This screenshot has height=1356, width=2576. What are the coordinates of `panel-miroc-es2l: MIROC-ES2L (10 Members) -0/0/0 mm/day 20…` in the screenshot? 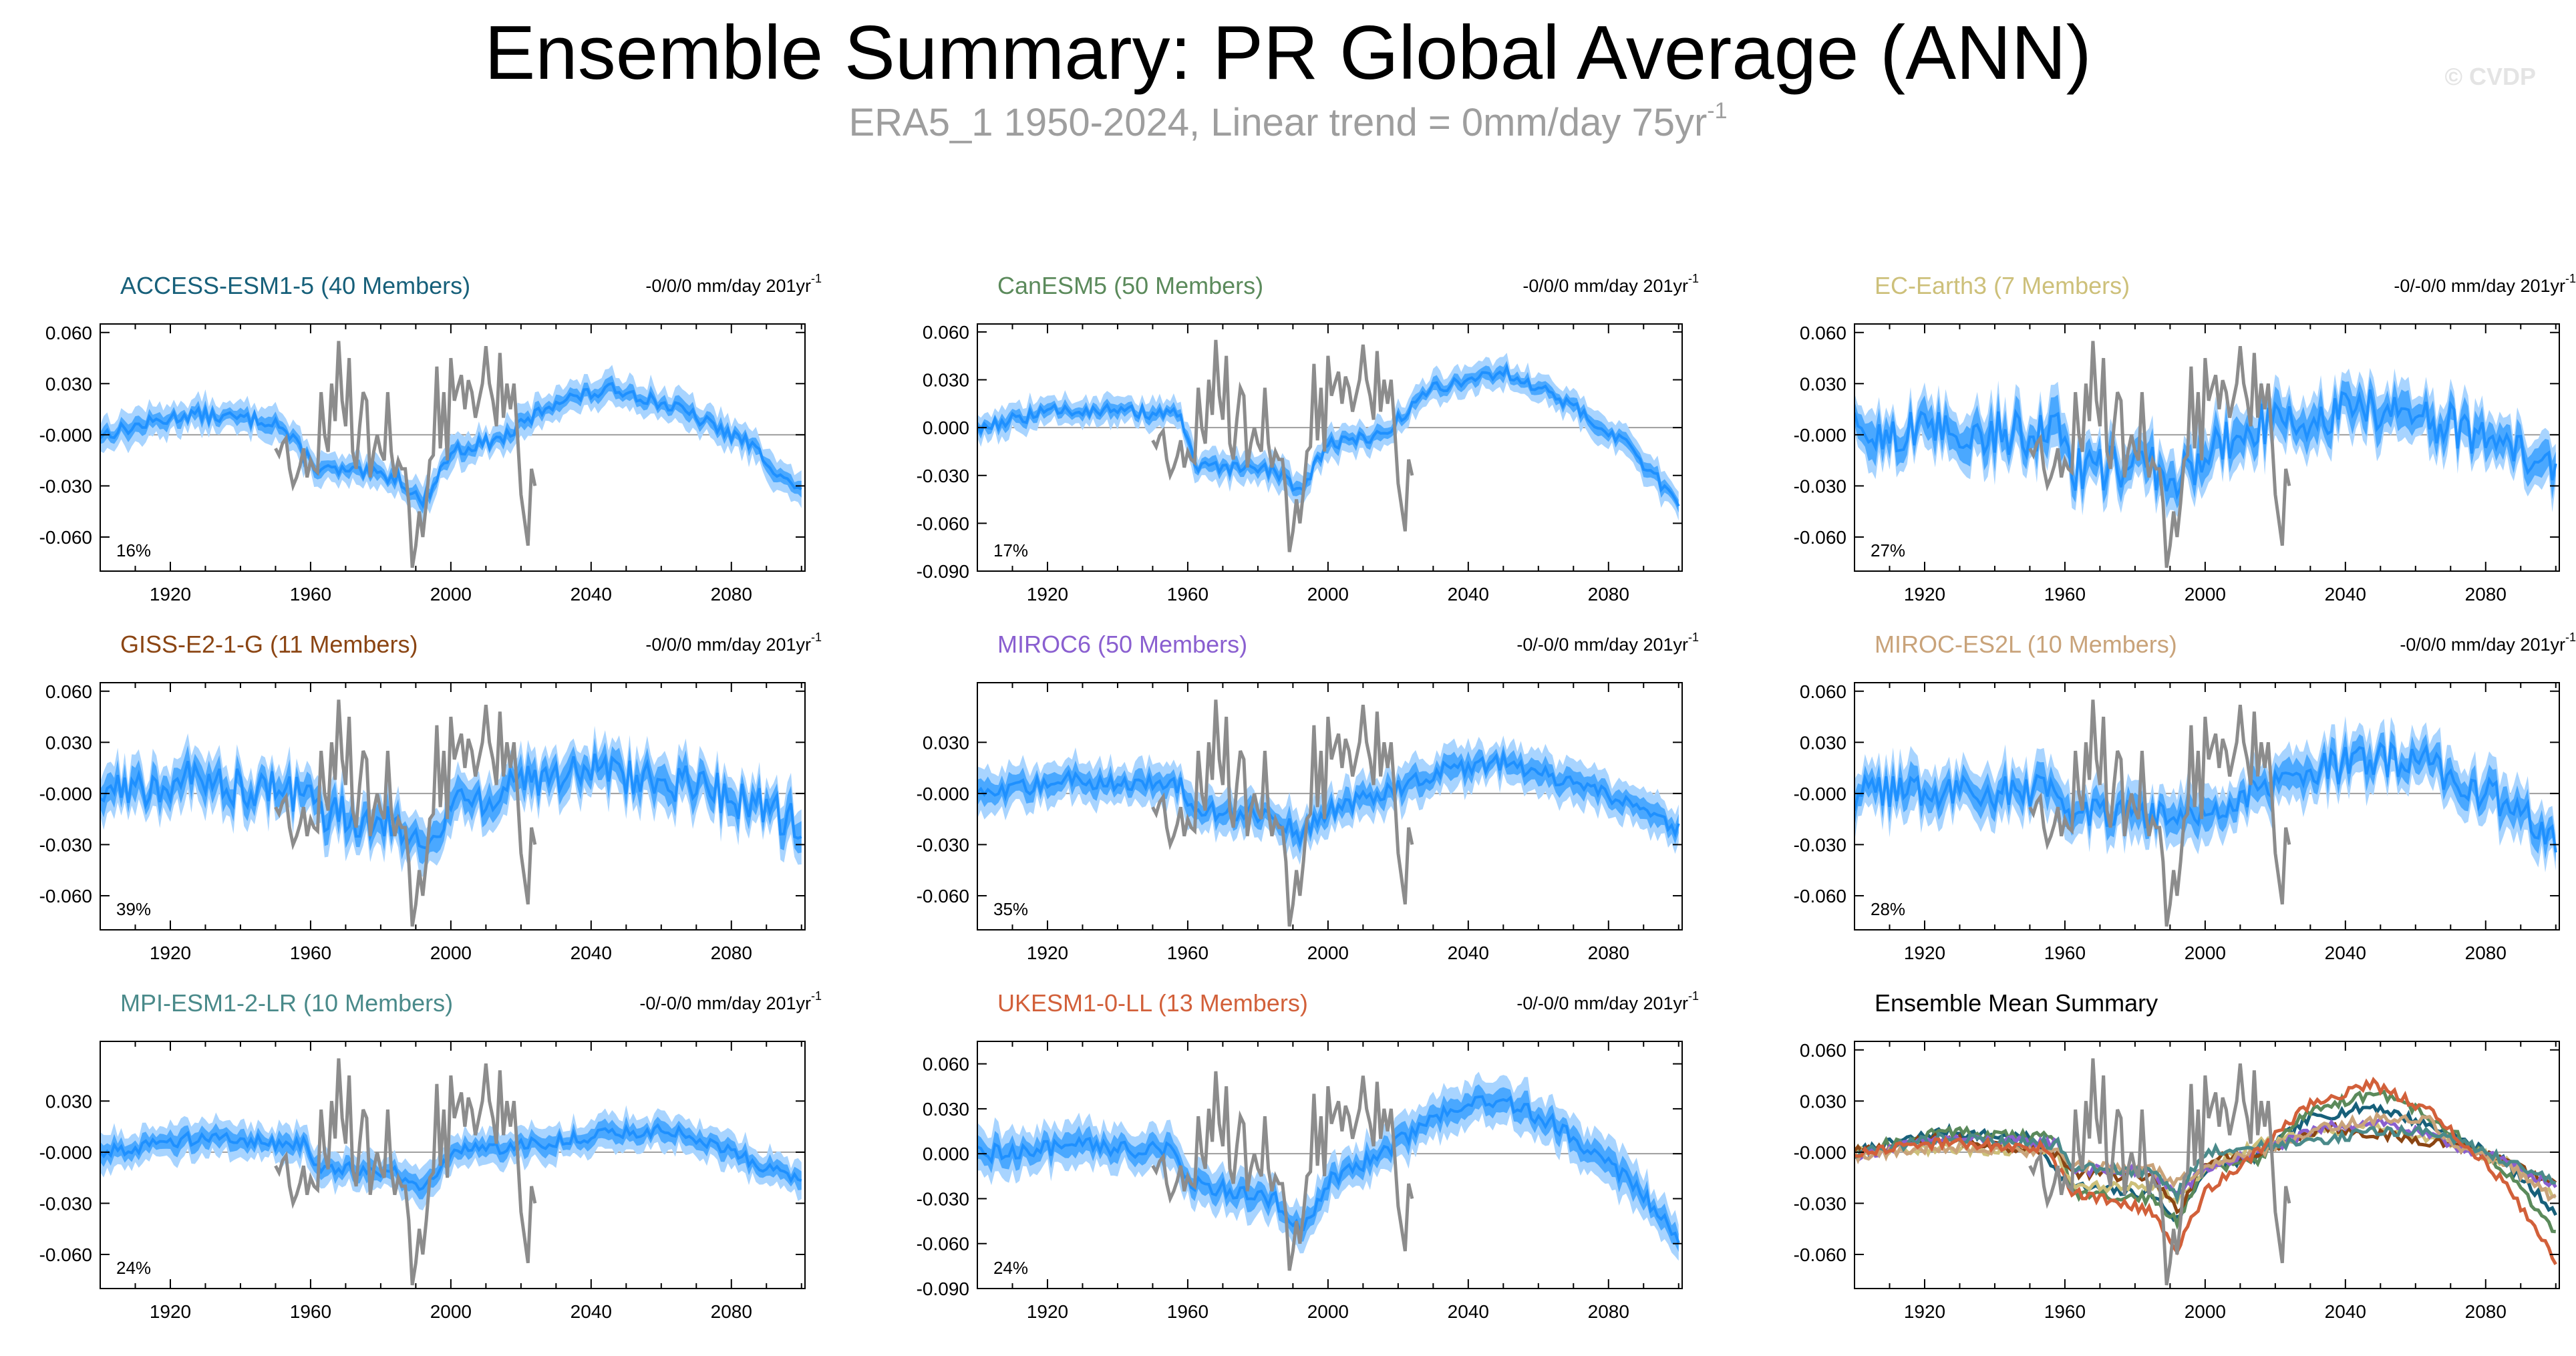 It's located at (2178, 803).